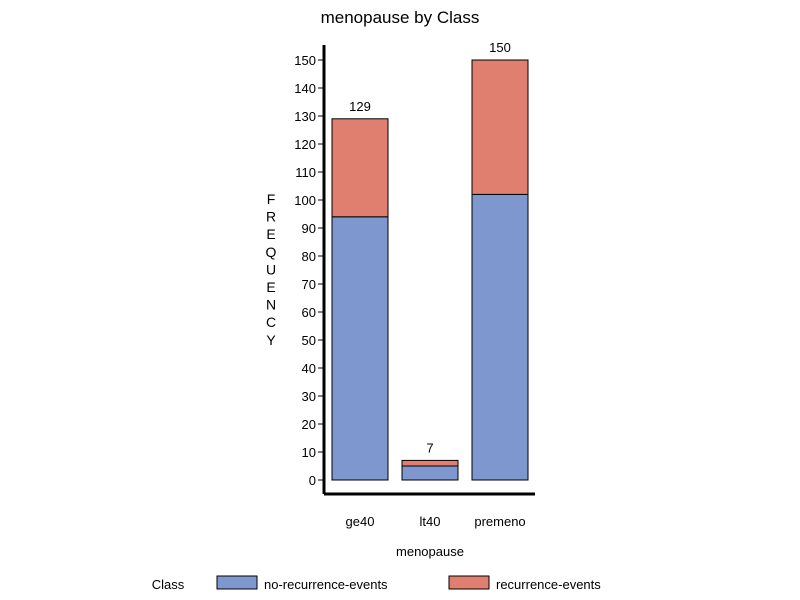  Describe the element at coordinates (305, 60) in the screenshot. I see `y-tick-label: 150` at that location.